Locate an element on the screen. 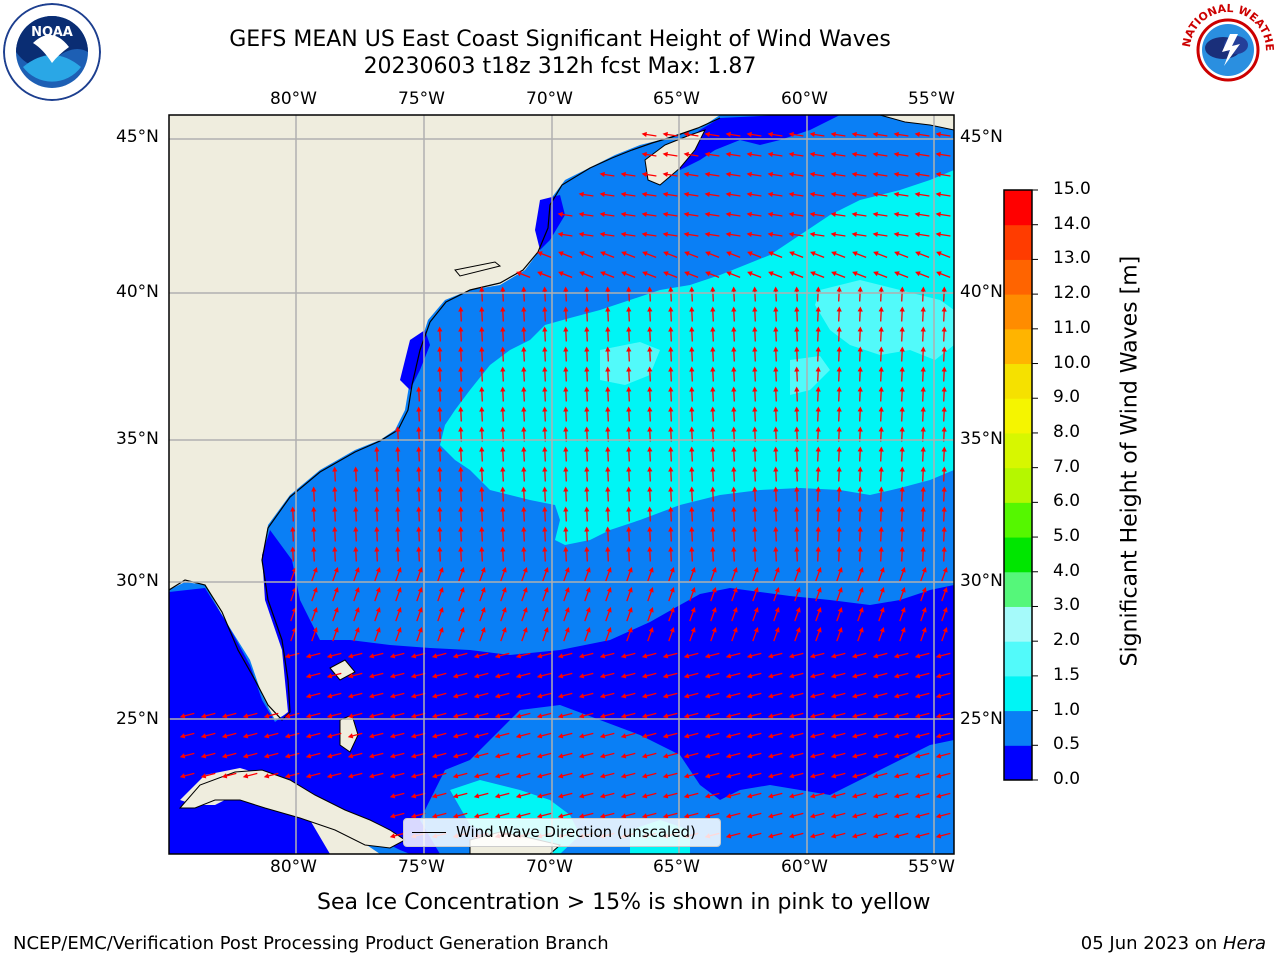  lon-label-bottom-80w: 80°W is located at coordinates (293, 867).